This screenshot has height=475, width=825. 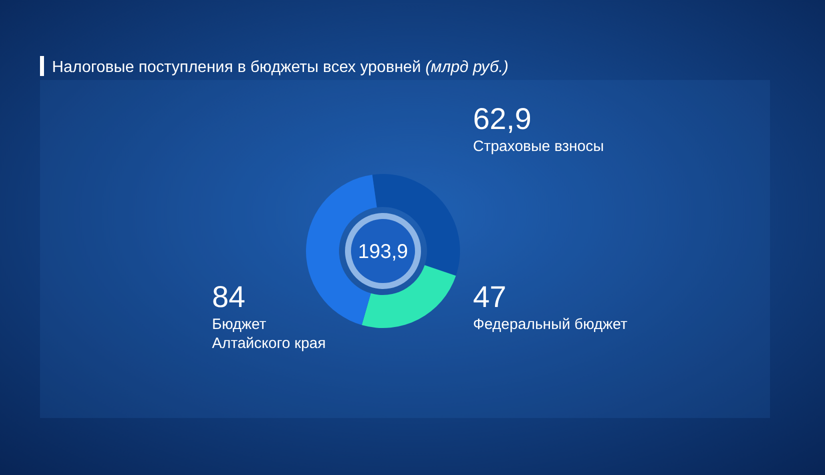 What do you see at coordinates (538, 146) in the screenshot?
I see `slice-label: Страховые взносы` at bounding box center [538, 146].